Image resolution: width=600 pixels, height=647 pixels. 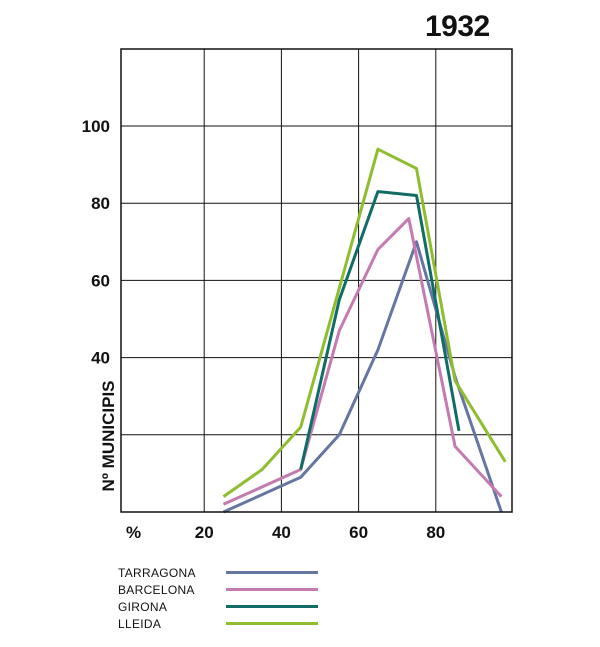 What do you see at coordinates (218, 572) in the screenshot?
I see `legend-item-tarragona: TARRAGONA` at bounding box center [218, 572].